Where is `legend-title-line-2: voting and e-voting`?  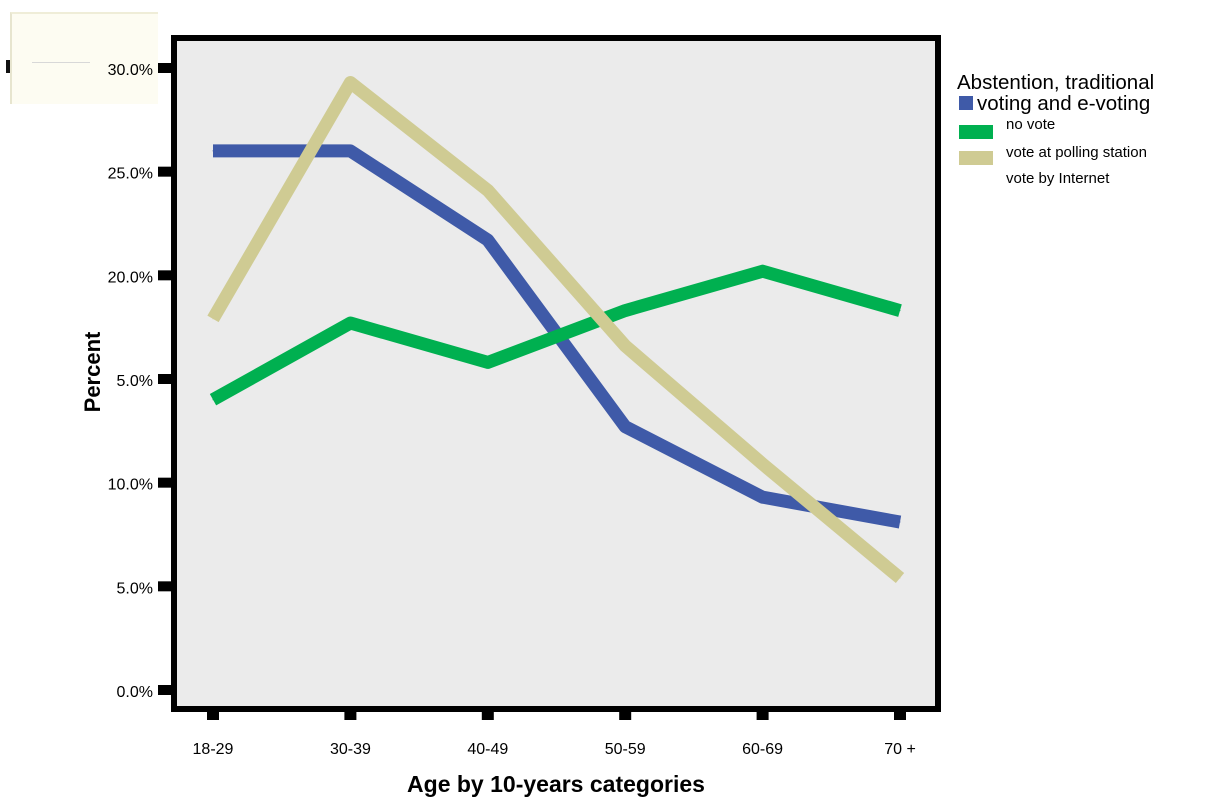
legend-title-line-2: voting and e-voting is located at coordinates (1063, 103).